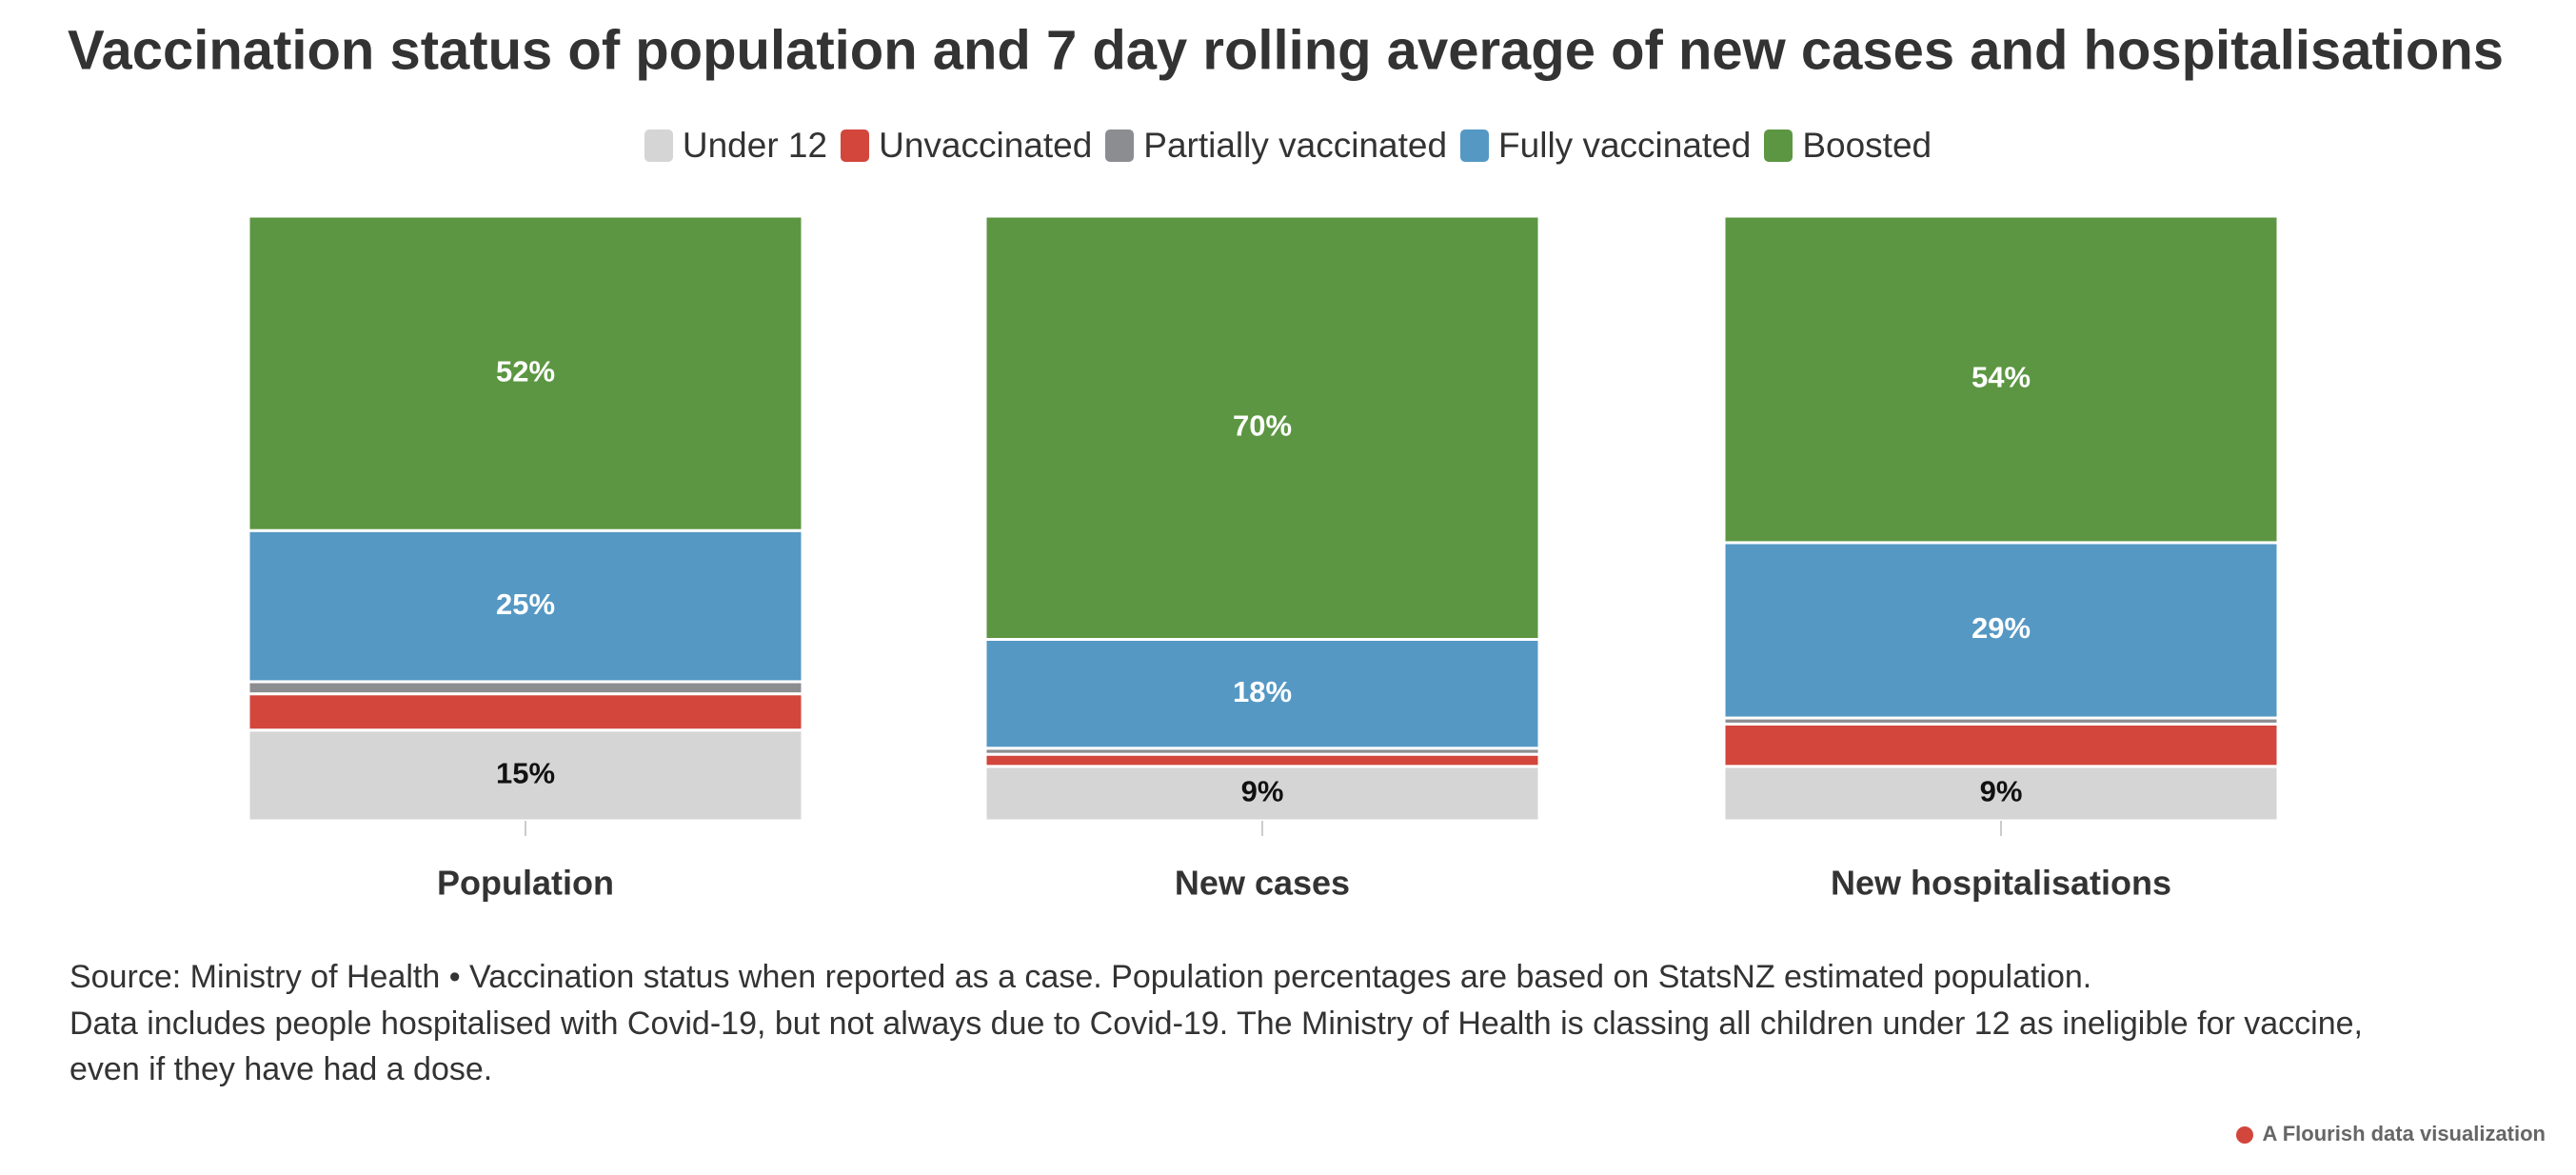  What do you see at coordinates (1263, 425) in the screenshot?
I see `data-label: 70%` at bounding box center [1263, 425].